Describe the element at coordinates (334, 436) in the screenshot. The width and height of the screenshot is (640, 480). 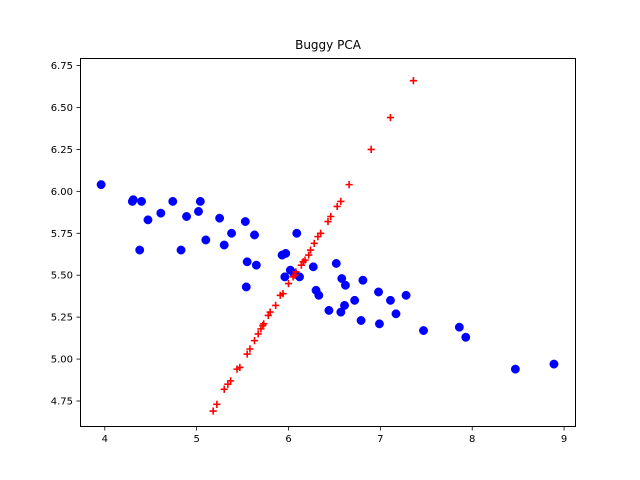
I see `x-axis: 4 5 6 7 8 9` at that location.